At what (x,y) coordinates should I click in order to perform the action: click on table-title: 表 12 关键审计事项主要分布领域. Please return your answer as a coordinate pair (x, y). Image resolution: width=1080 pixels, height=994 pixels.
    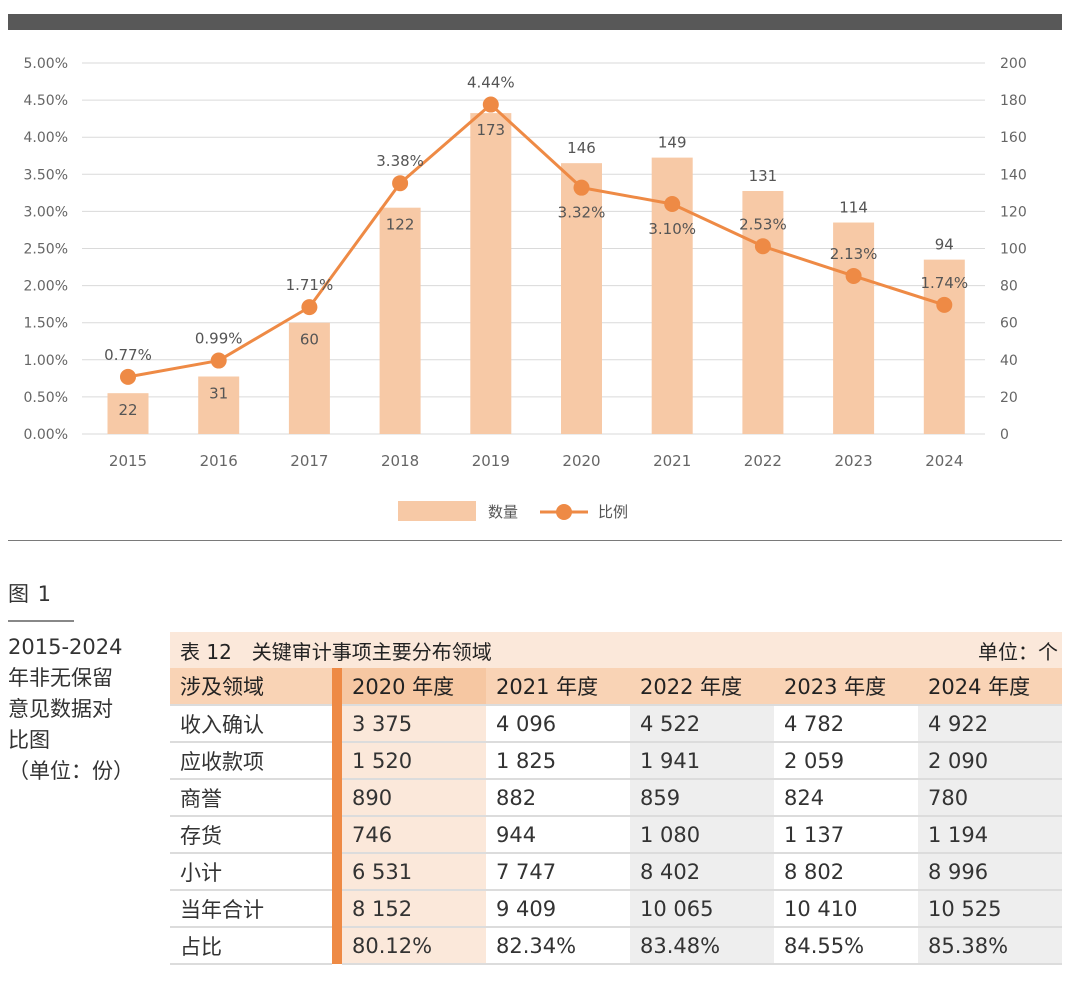
    Looking at the image, I should click on (336, 651).